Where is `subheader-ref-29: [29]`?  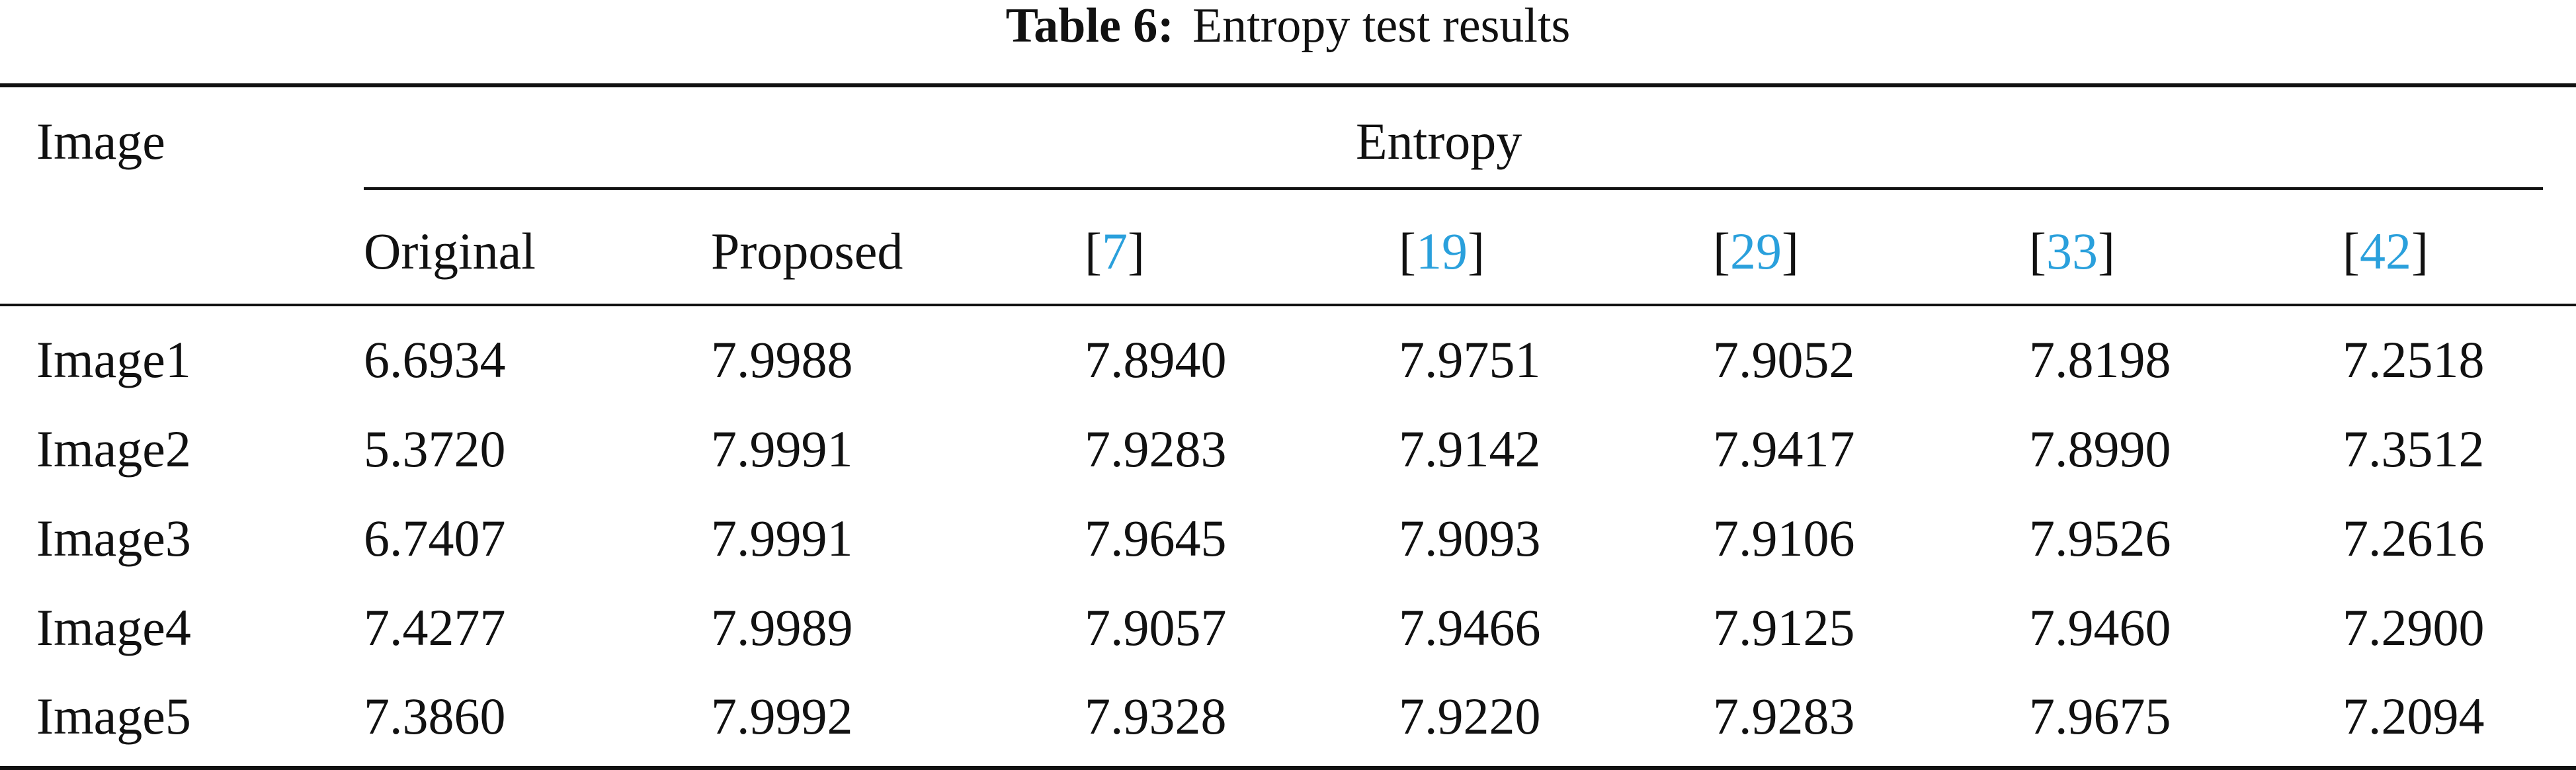
subheader-ref-29: [29] is located at coordinates (1756, 251).